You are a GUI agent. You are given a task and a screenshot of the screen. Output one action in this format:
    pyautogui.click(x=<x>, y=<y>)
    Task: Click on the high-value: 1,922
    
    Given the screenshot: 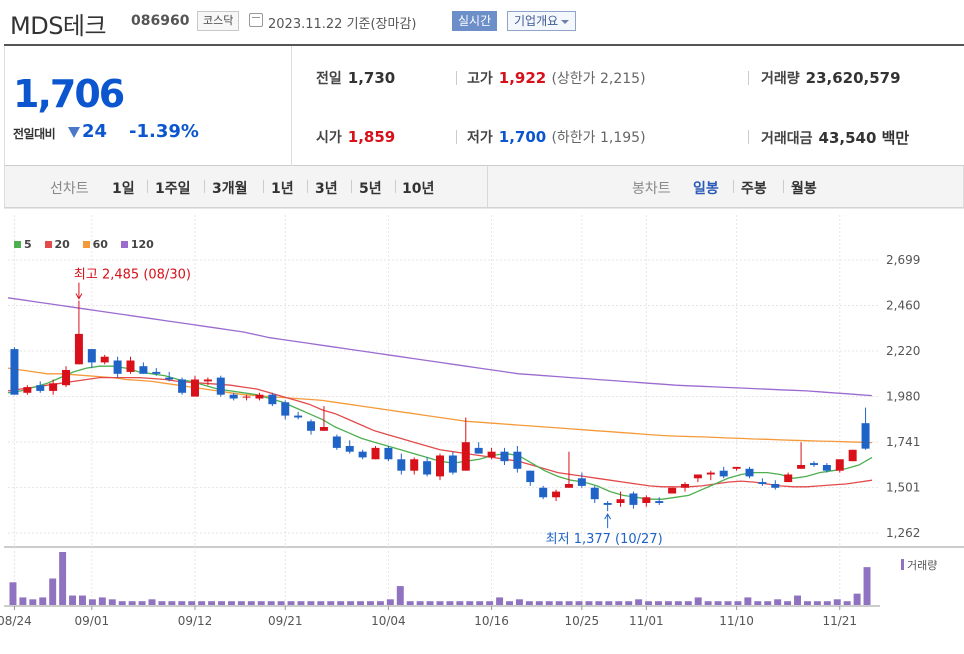 What is the action you would take?
    pyautogui.click(x=522, y=78)
    